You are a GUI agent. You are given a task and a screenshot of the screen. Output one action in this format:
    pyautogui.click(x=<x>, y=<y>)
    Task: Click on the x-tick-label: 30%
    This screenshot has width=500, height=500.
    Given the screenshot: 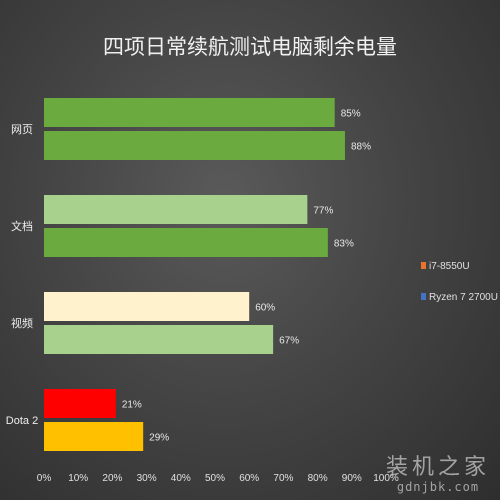 What is the action you would take?
    pyautogui.click(x=147, y=478)
    